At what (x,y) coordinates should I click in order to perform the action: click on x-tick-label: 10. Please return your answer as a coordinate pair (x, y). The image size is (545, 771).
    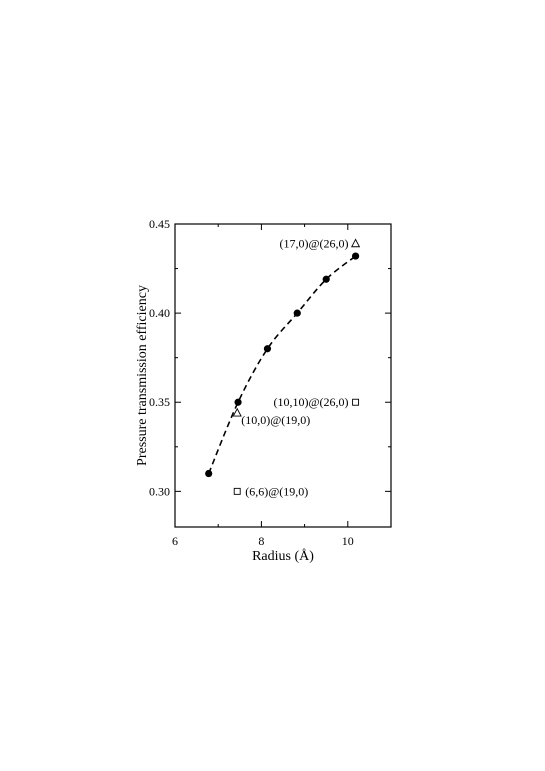
    Looking at the image, I should click on (348, 541).